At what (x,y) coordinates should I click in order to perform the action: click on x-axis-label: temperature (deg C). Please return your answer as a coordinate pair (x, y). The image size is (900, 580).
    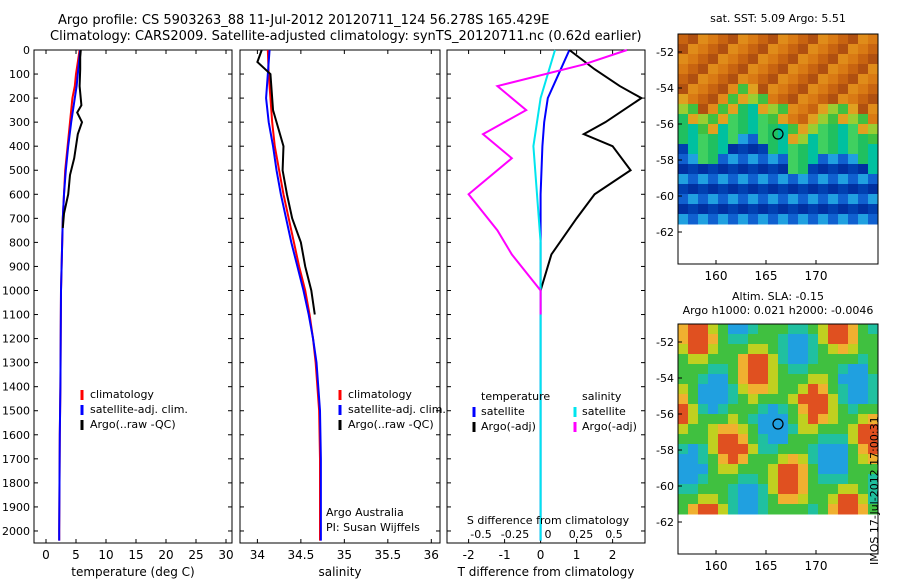
    Looking at the image, I should click on (132, 572).